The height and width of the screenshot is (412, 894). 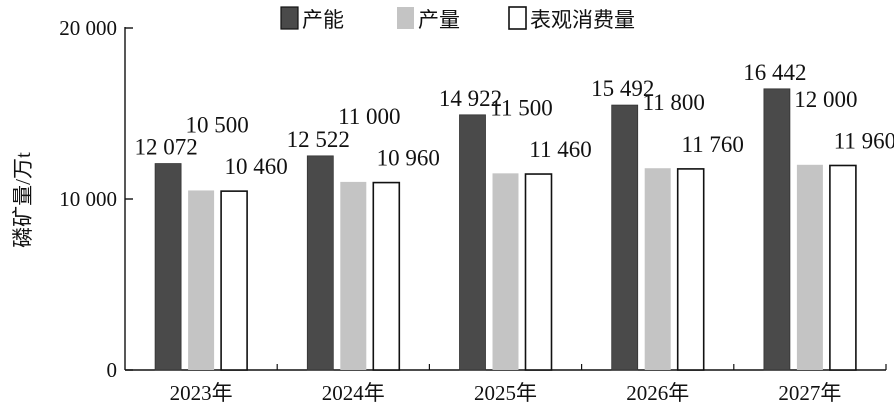 What do you see at coordinates (622, 88) in the screenshot?
I see `data-label-capacity: 15 492` at bounding box center [622, 88].